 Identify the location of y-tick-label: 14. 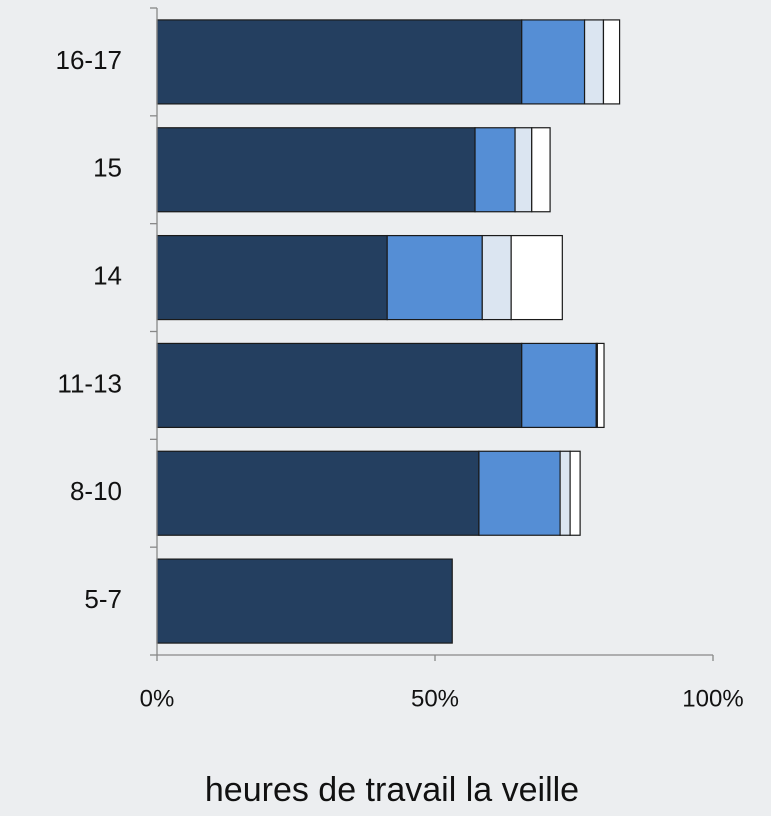
(107, 275).